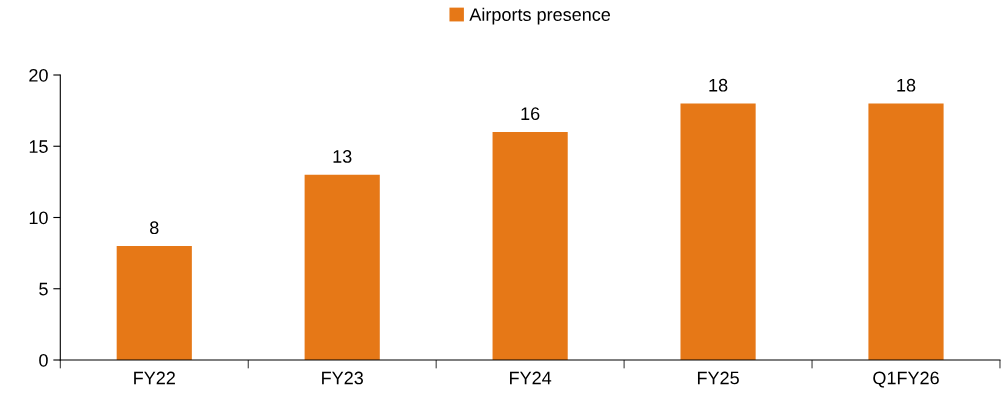  I want to click on x-tick-label: FY24, so click(531, 378).